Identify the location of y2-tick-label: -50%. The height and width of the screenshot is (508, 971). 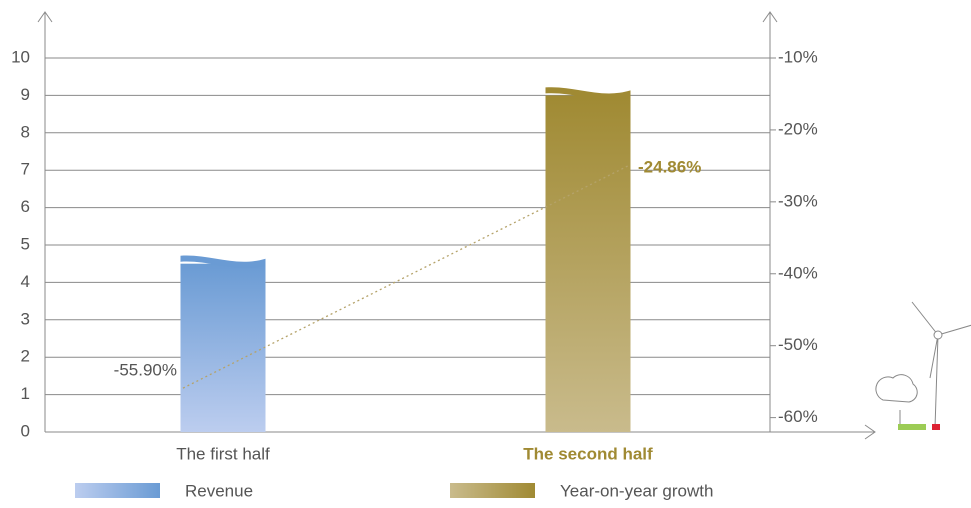
(798, 344).